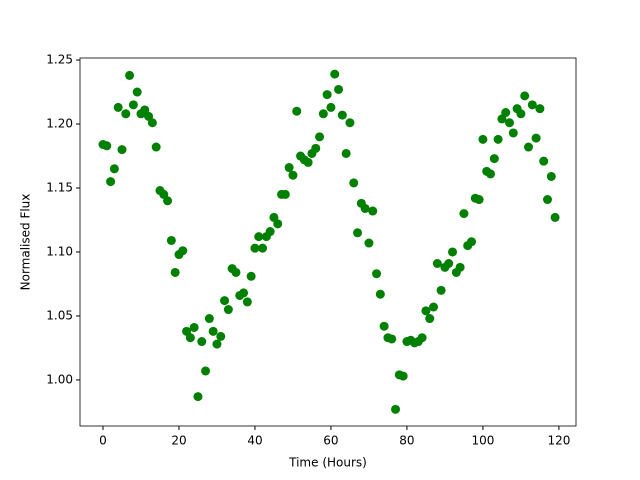 This screenshot has width=640, height=480. I want to click on y-tick-label: 1.25, so click(59, 60).